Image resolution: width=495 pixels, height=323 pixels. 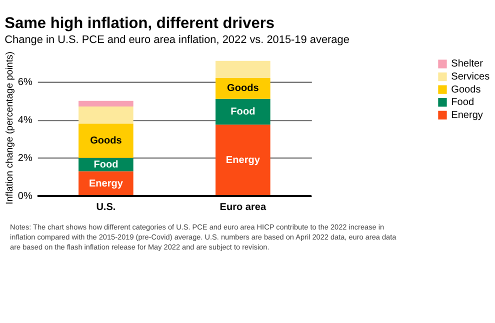 I want to click on legend-label: Food, so click(x=462, y=102).